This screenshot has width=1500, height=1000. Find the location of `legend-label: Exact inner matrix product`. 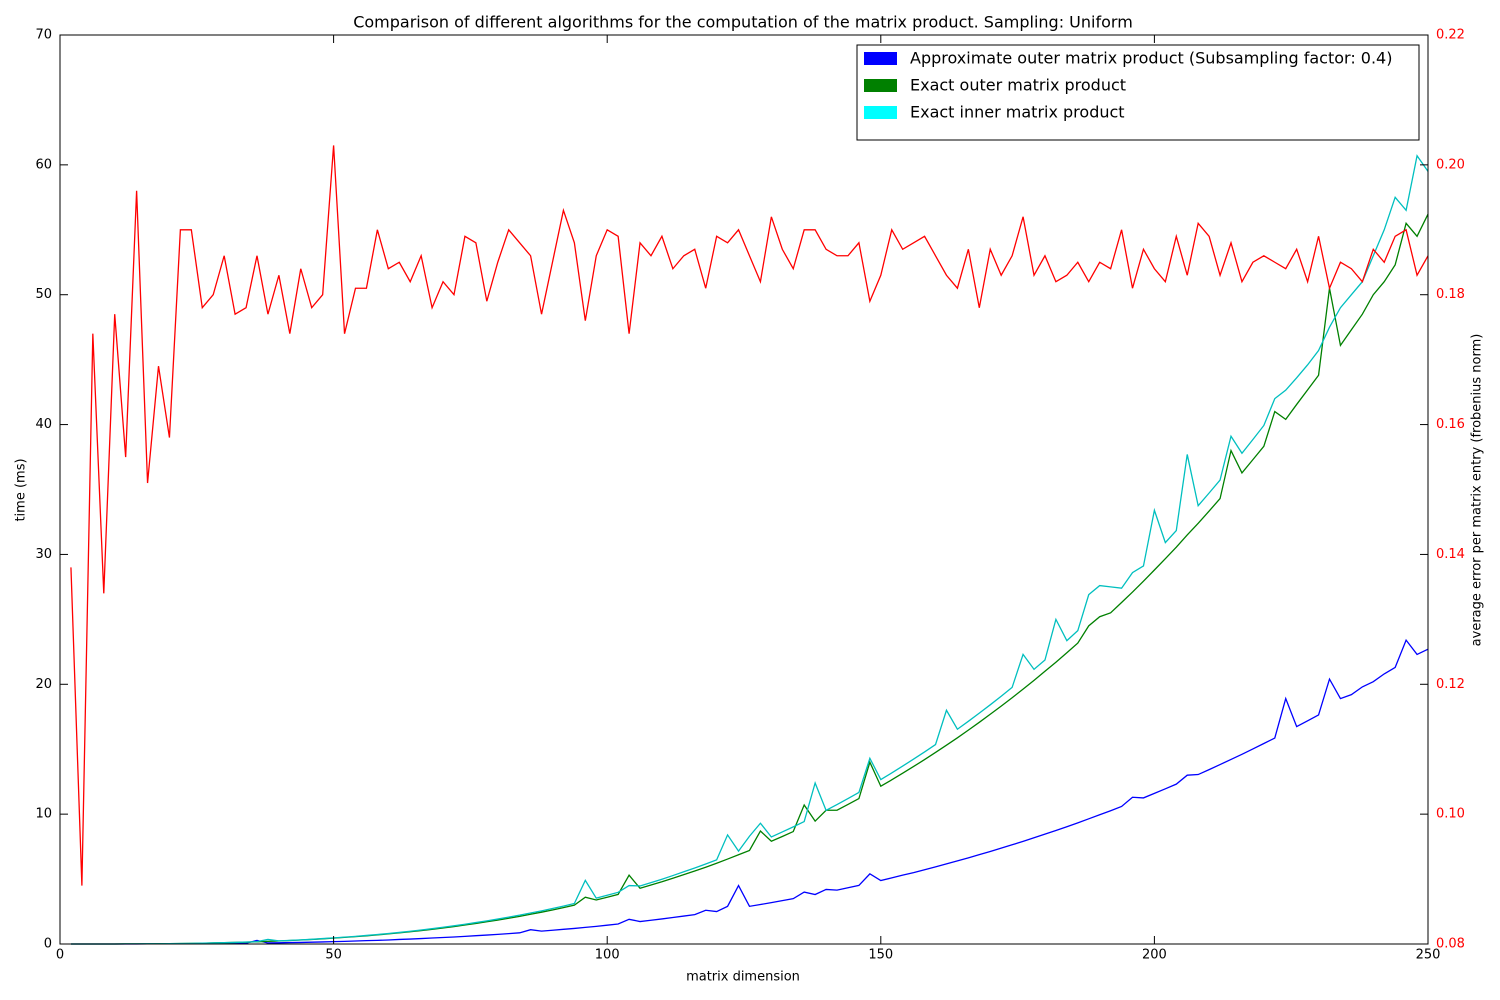

legend-label: Exact inner matrix product is located at coordinates (1017, 112).